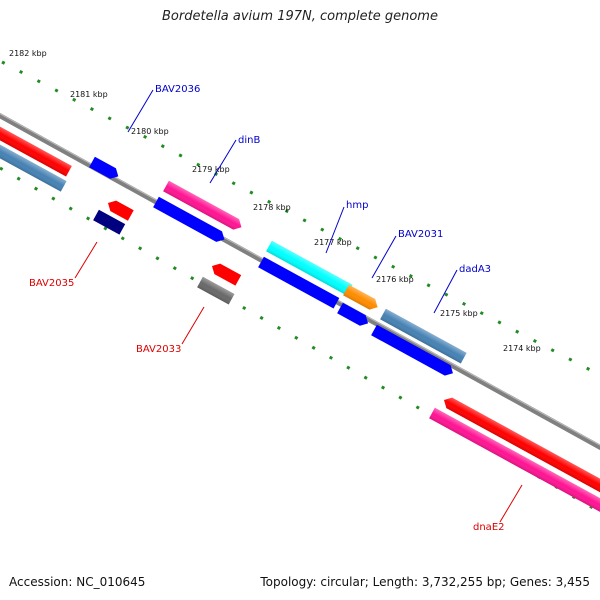 The height and width of the screenshot is (600, 600). I want to click on connector-BAV2031, so click(384, 257).